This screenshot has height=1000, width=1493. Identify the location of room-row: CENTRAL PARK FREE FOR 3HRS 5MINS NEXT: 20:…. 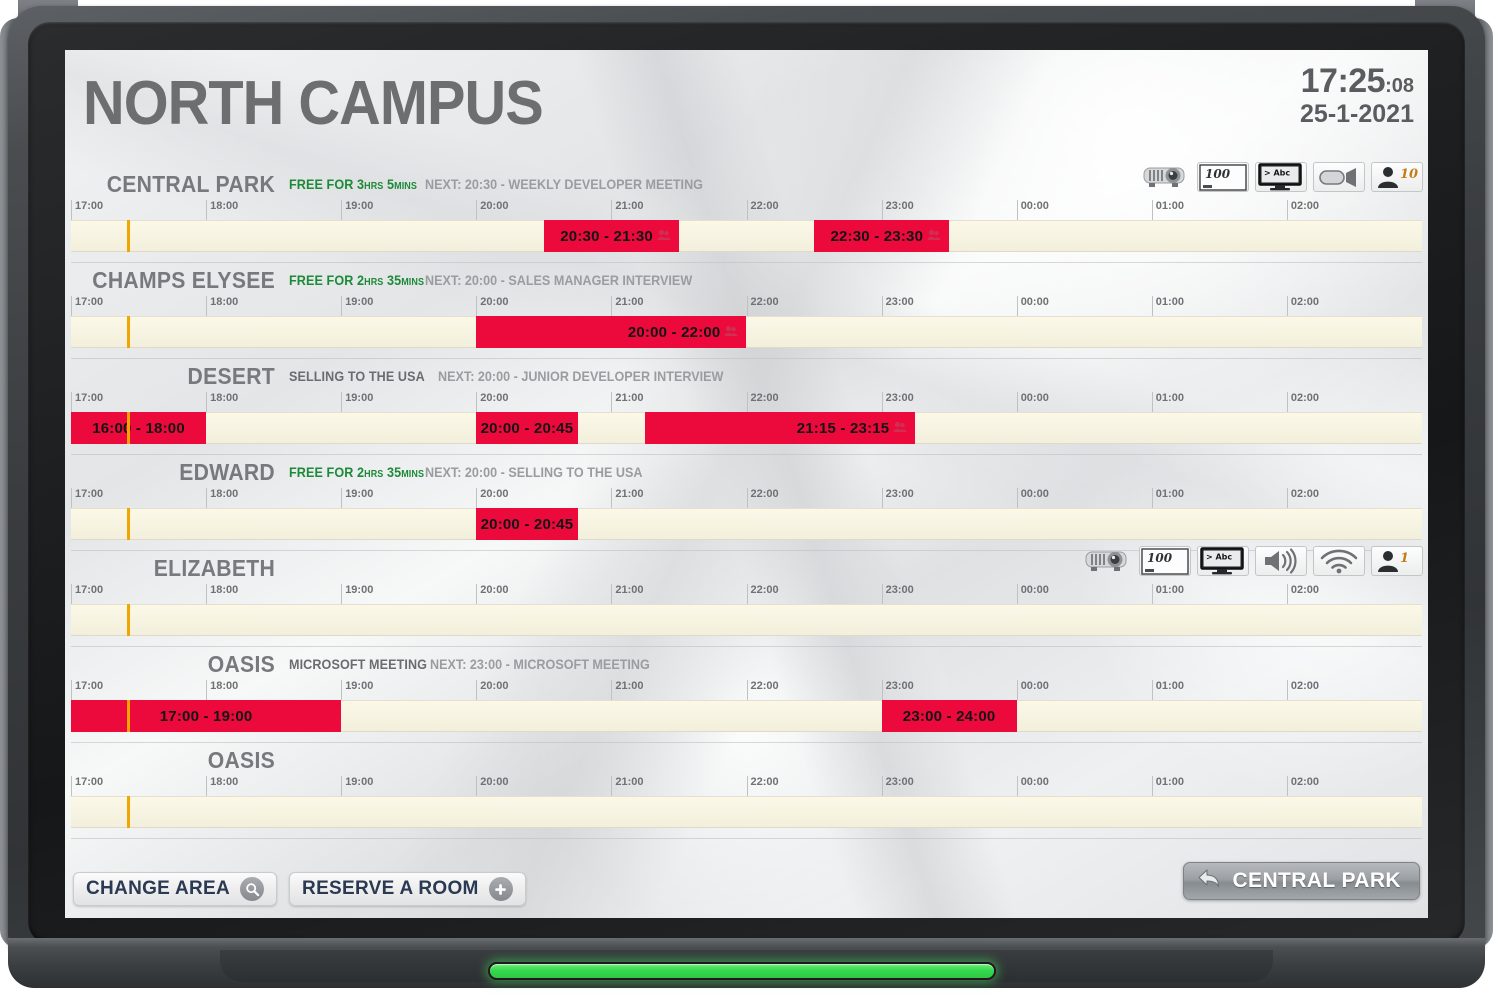
(746, 213).